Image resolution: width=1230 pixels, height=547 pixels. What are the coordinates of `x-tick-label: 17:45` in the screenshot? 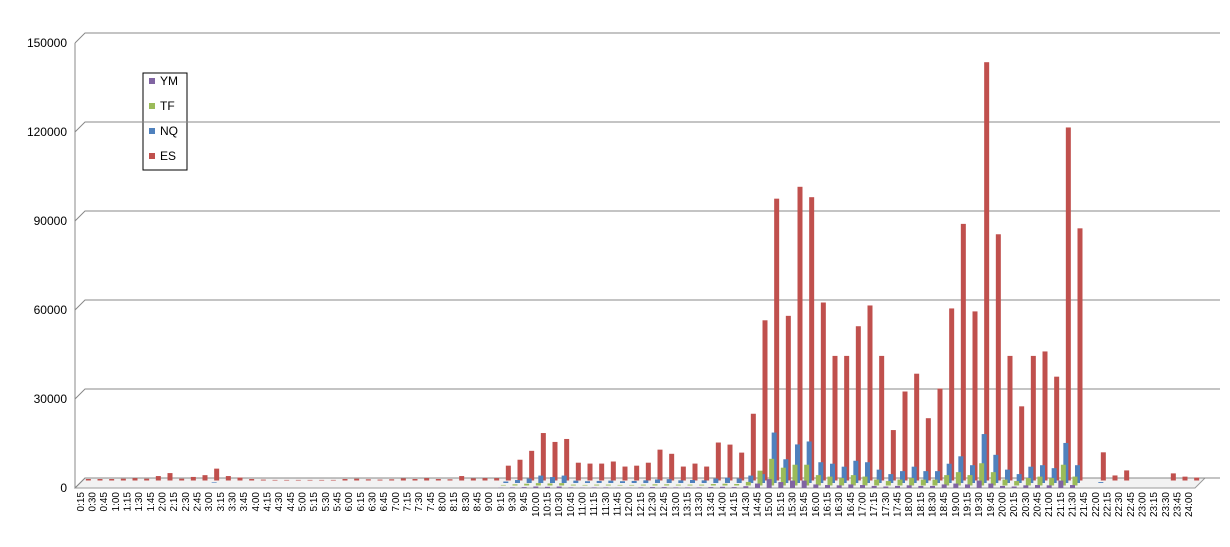 It's located at (898, 504).